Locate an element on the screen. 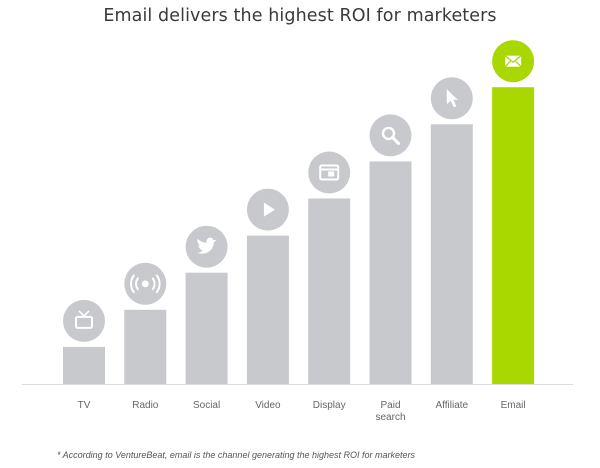 The image size is (600, 468). bar-paid-search is located at coordinates (390, 272).